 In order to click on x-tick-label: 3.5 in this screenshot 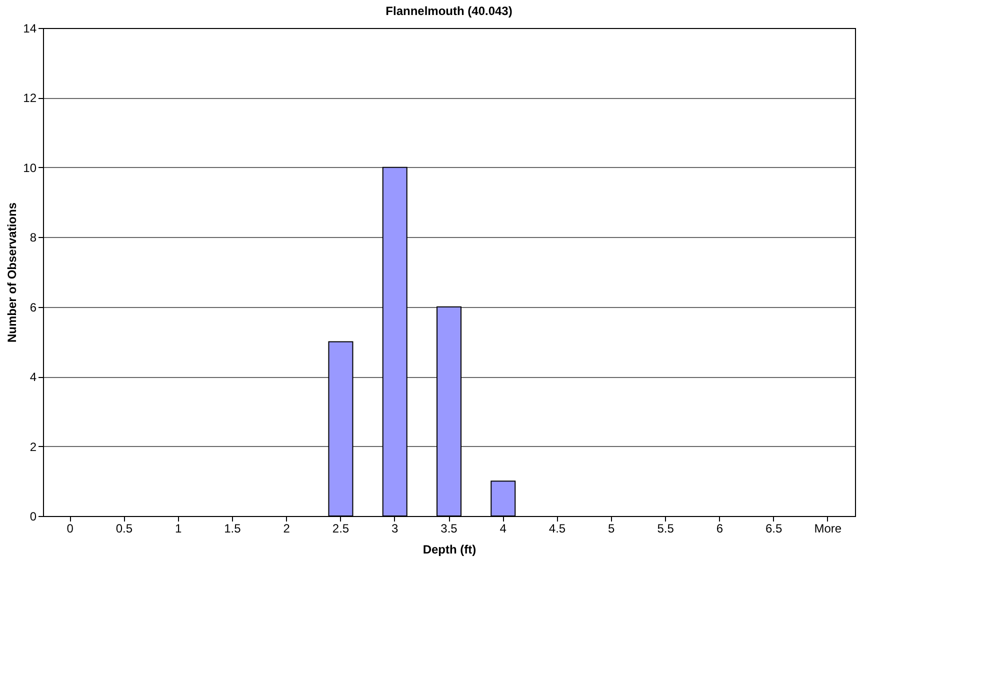, I will do `click(449, 529)`.